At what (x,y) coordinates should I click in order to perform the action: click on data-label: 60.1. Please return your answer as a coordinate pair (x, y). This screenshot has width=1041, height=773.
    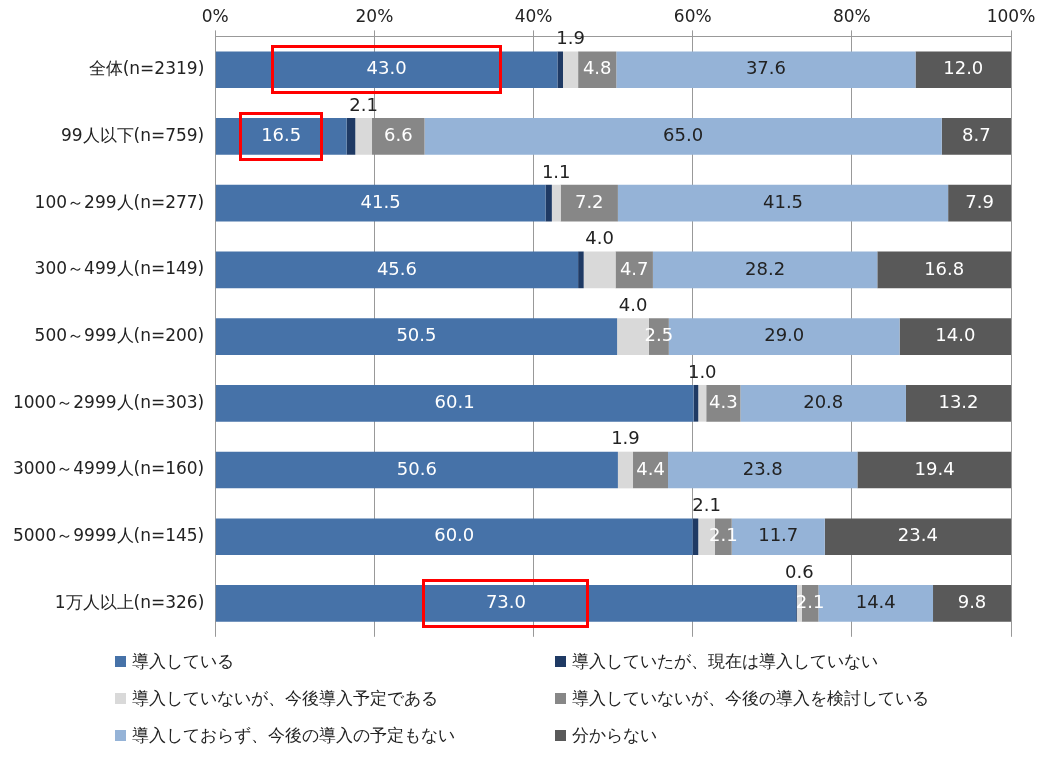
    Looking at the image, I should click on (454, 401).